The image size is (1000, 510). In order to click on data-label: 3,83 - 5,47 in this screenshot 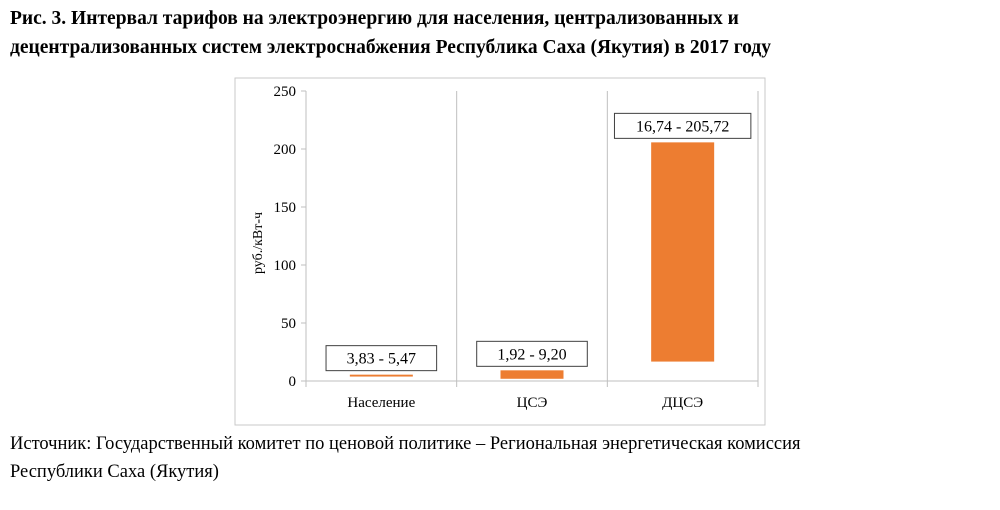, I will do `click(381, 359)`.